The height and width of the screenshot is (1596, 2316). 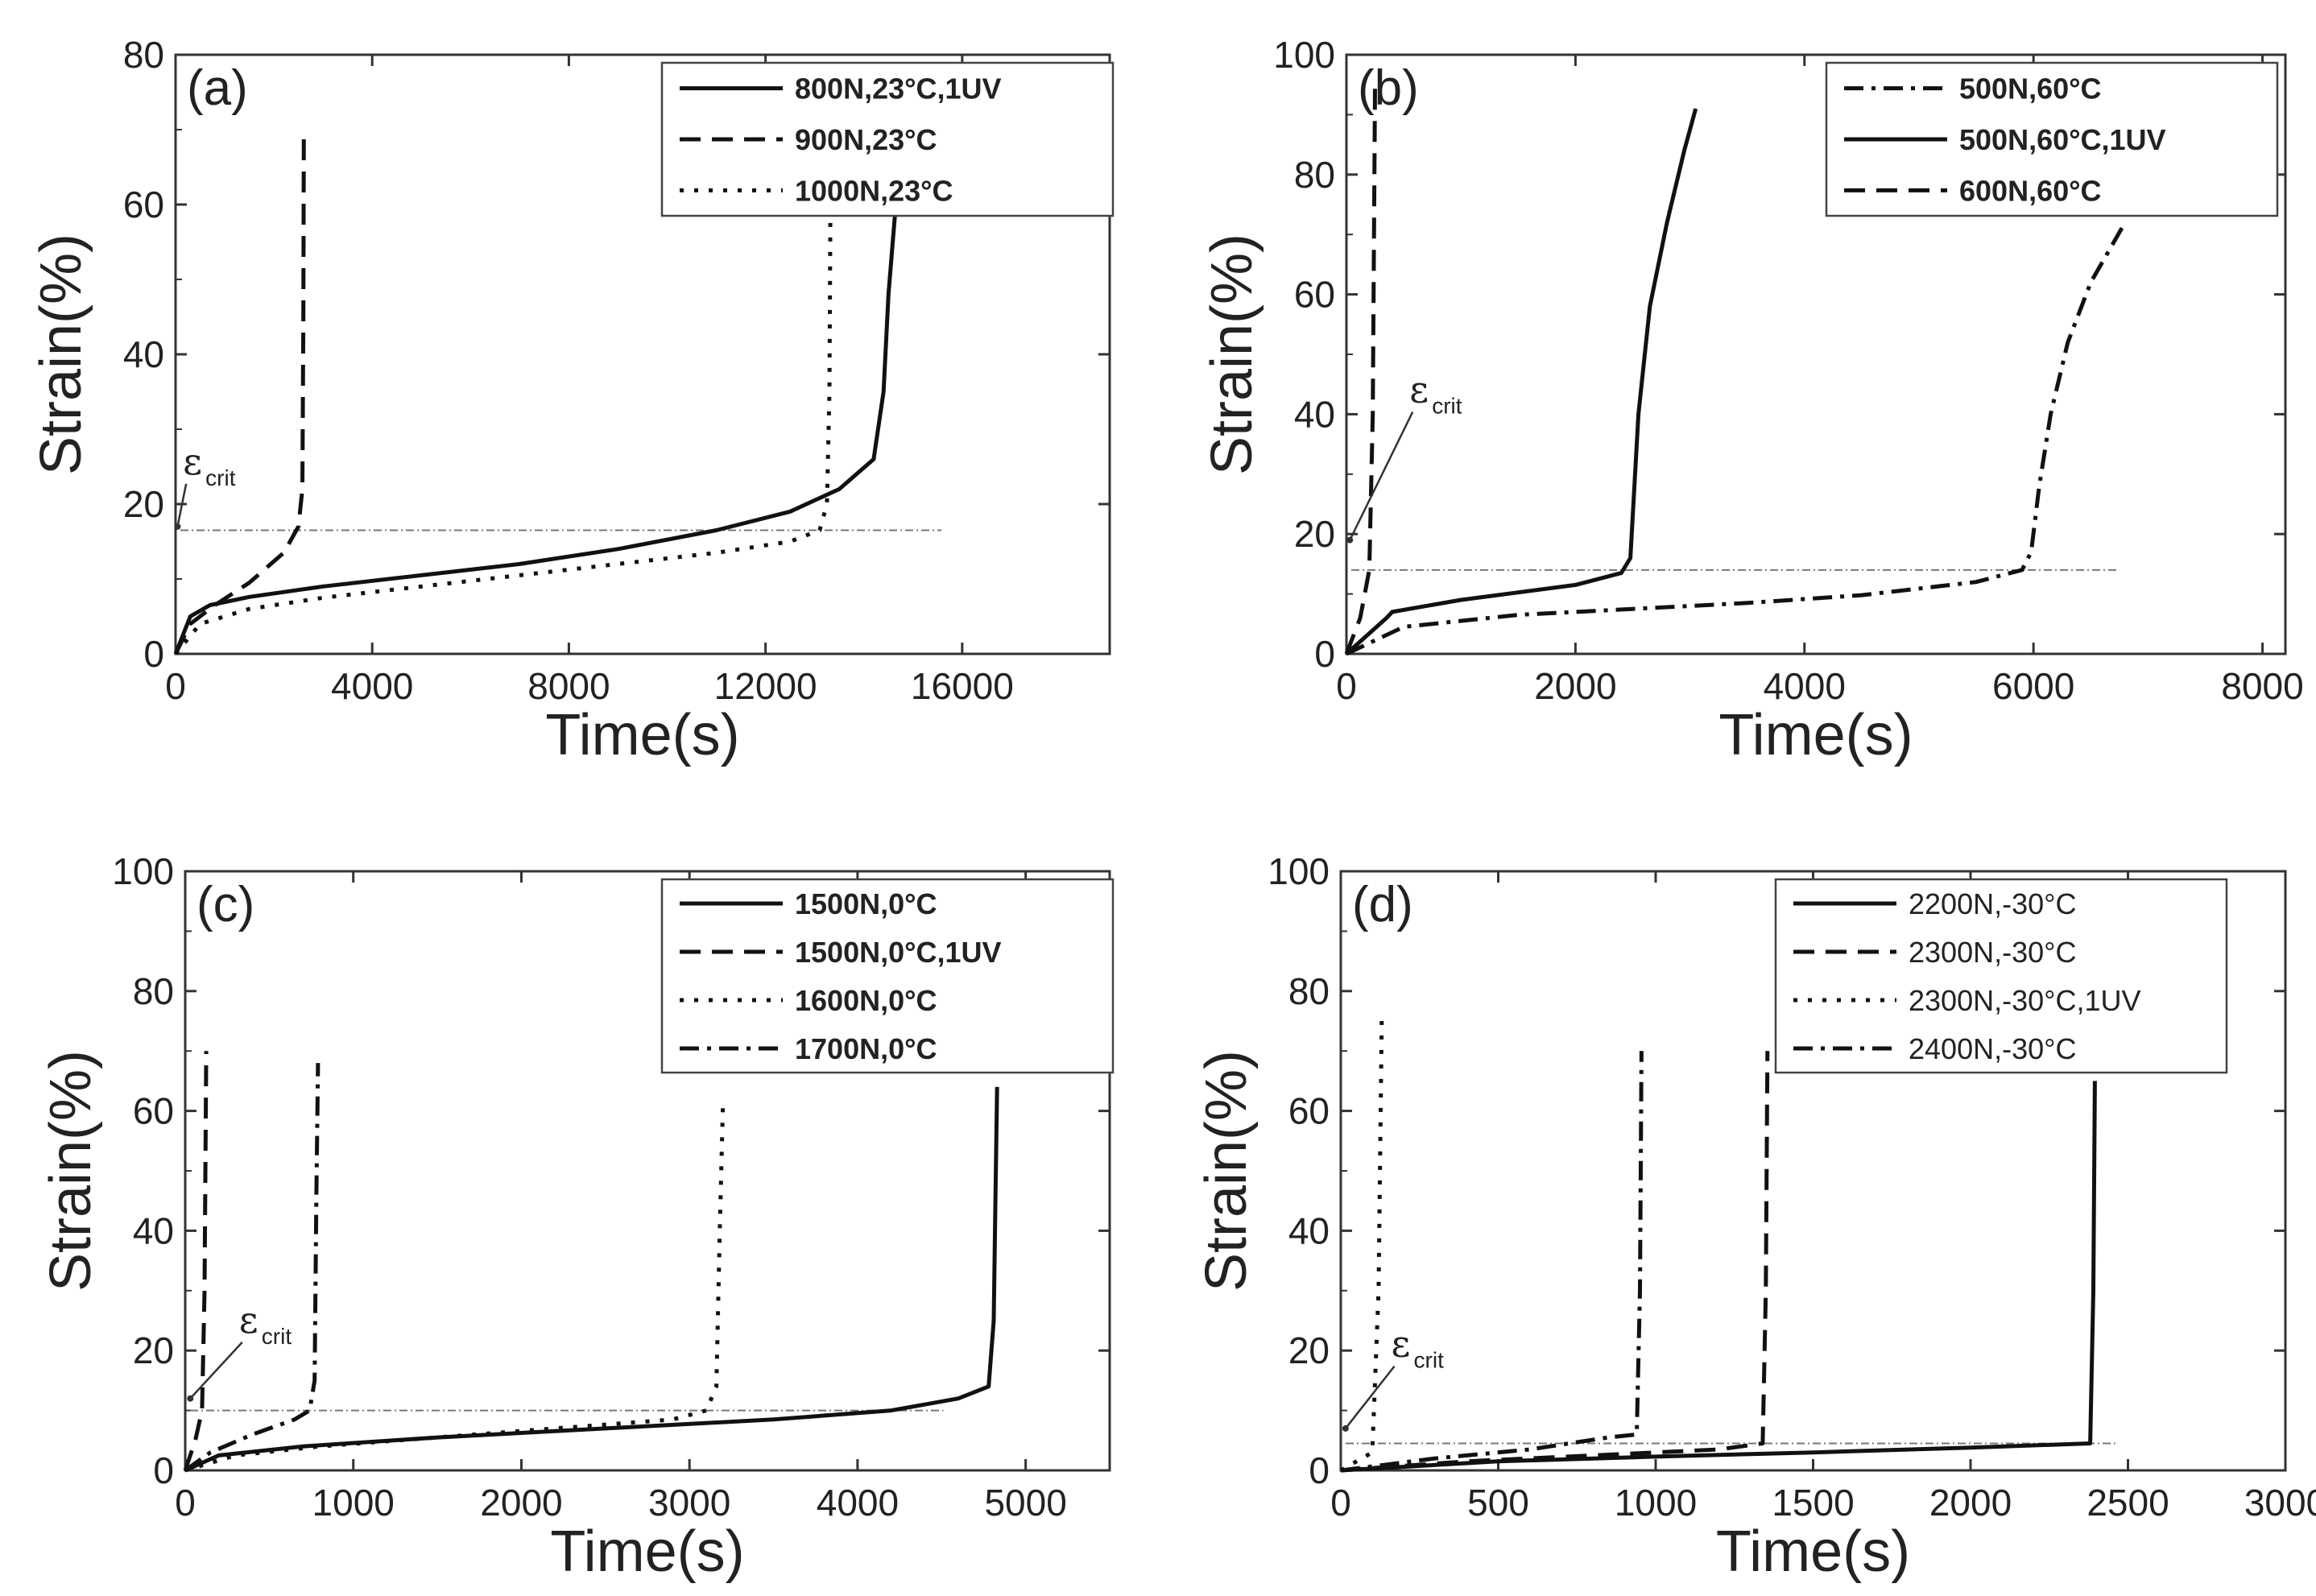 What do you see at coordinates (962, 686) in the screenshot?
I see `x-tick-label: 16000` at bounding box center [962, 686].